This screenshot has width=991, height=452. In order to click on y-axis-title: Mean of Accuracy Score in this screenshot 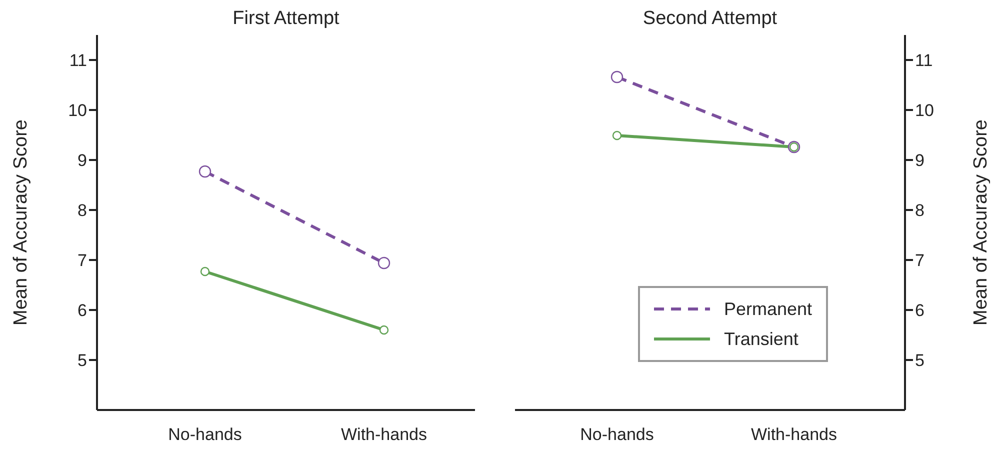, I will do `click(21, 223)`.